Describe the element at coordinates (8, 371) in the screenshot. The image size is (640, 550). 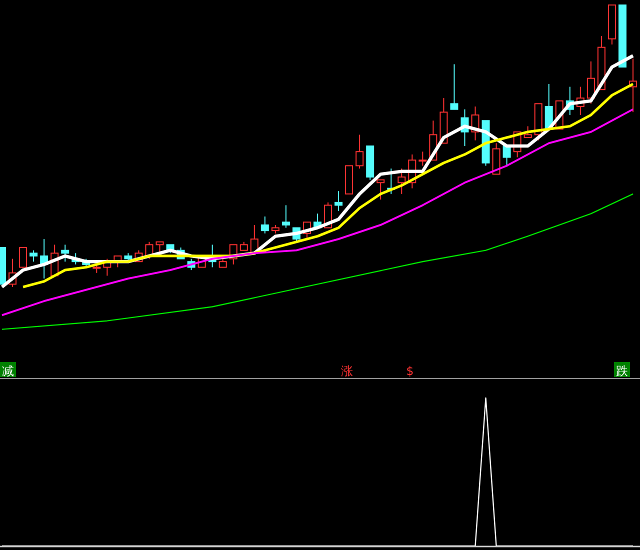
I see `text: 减` at that location.